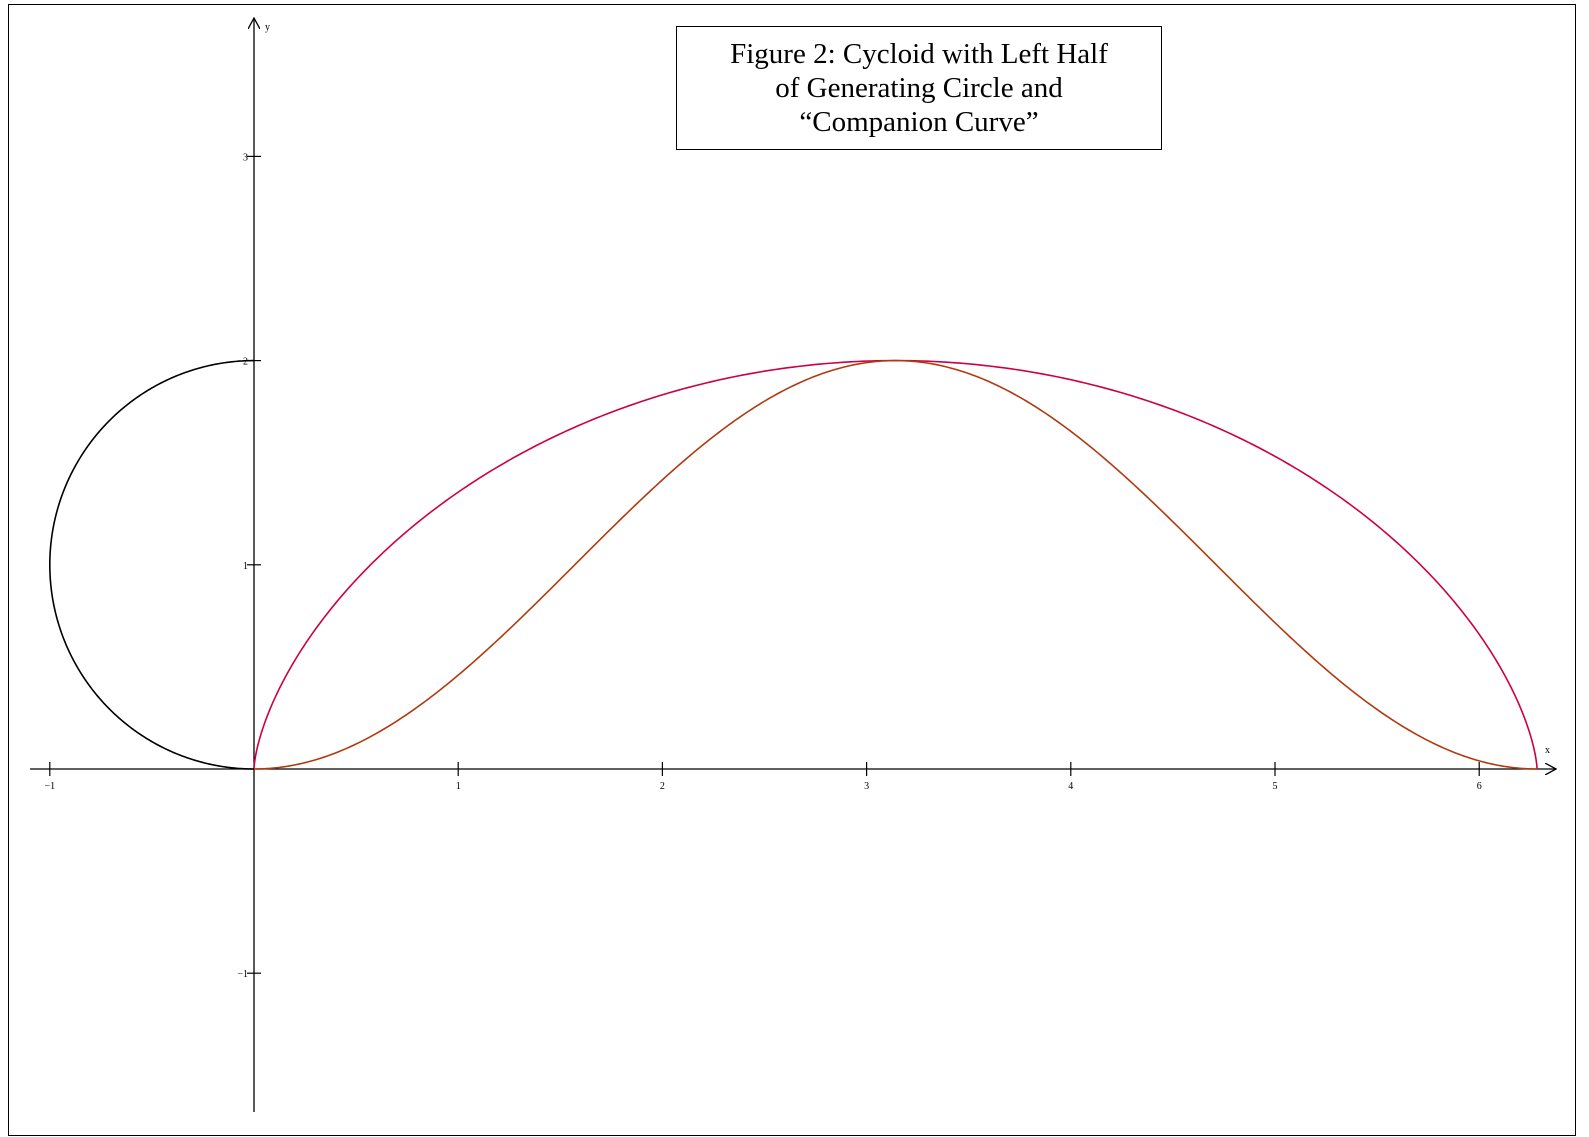 The width and height of the screenshot is (1589, 1137). Describe the element at coordinates (1479, 786) in the screenshot. I see `x-tick-label: 6` at that location.